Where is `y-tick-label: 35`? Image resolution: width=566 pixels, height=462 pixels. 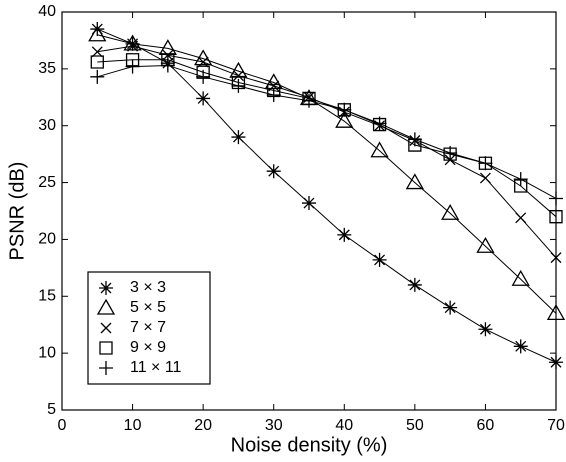 y-tick-label: 35 is located at coordinates (47, 68).